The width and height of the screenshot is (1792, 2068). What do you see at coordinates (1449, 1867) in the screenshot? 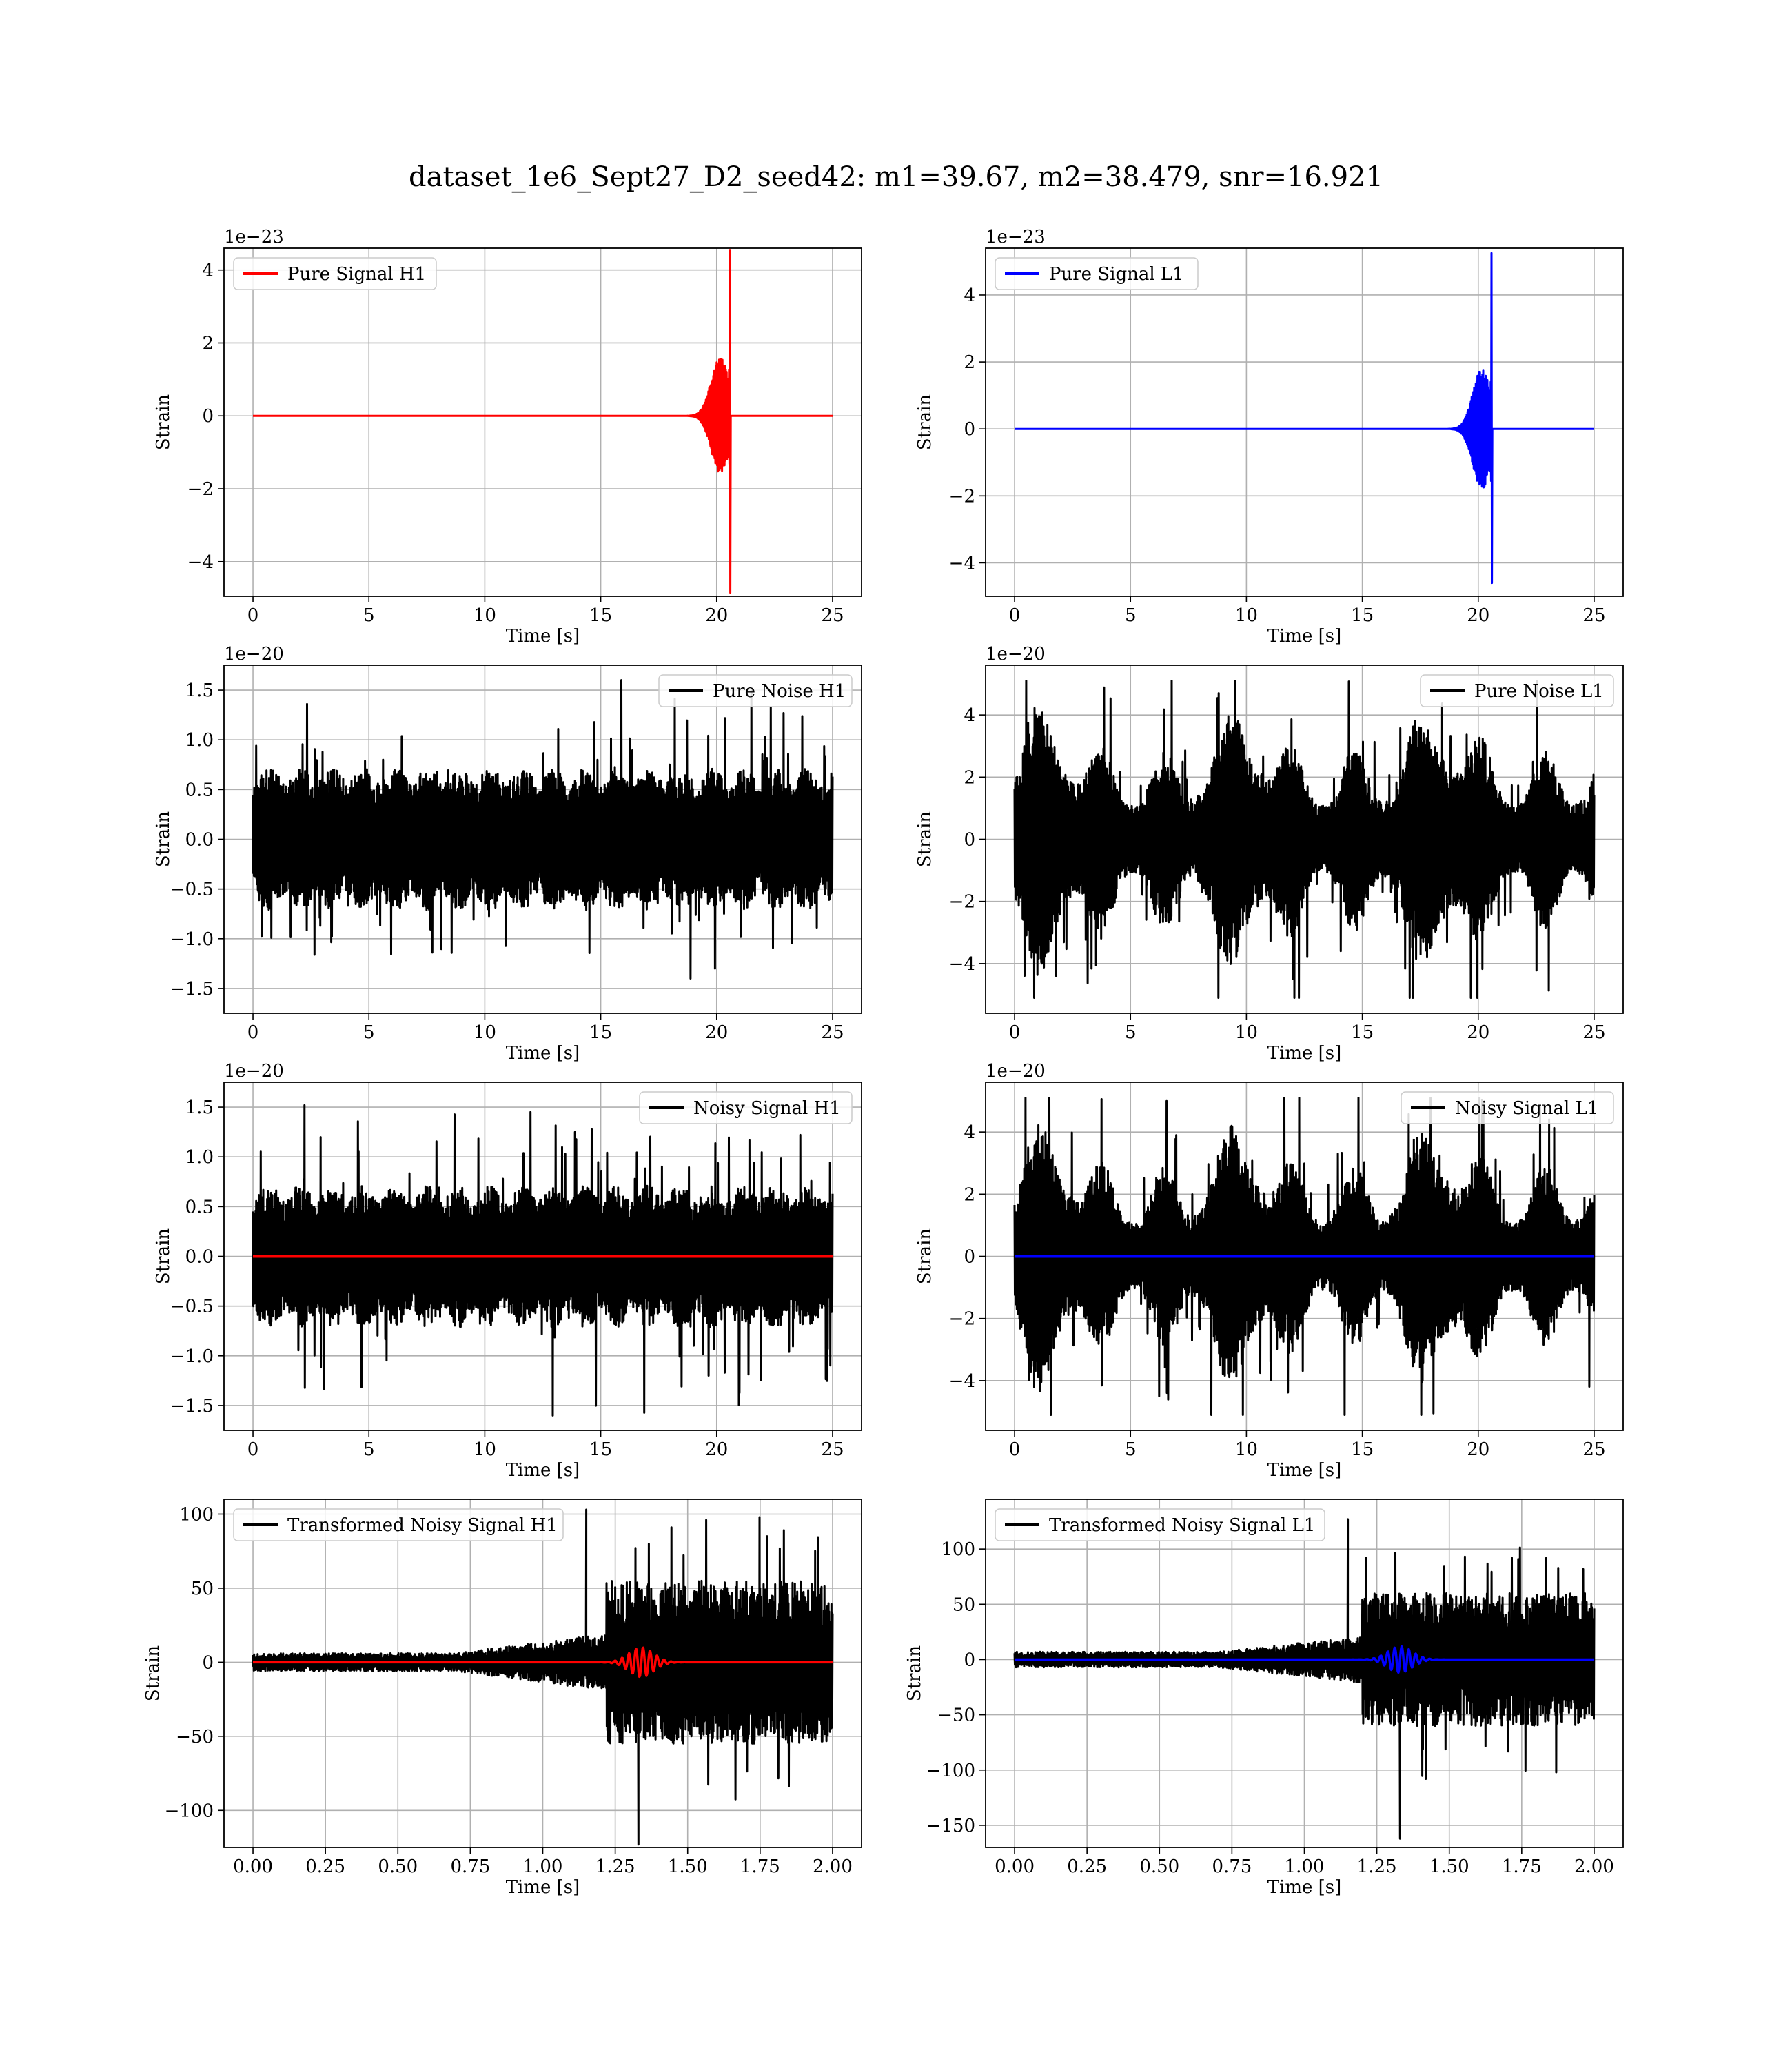
I see `x-tick-label: 1.50` at bounding box center [1449, 1867].